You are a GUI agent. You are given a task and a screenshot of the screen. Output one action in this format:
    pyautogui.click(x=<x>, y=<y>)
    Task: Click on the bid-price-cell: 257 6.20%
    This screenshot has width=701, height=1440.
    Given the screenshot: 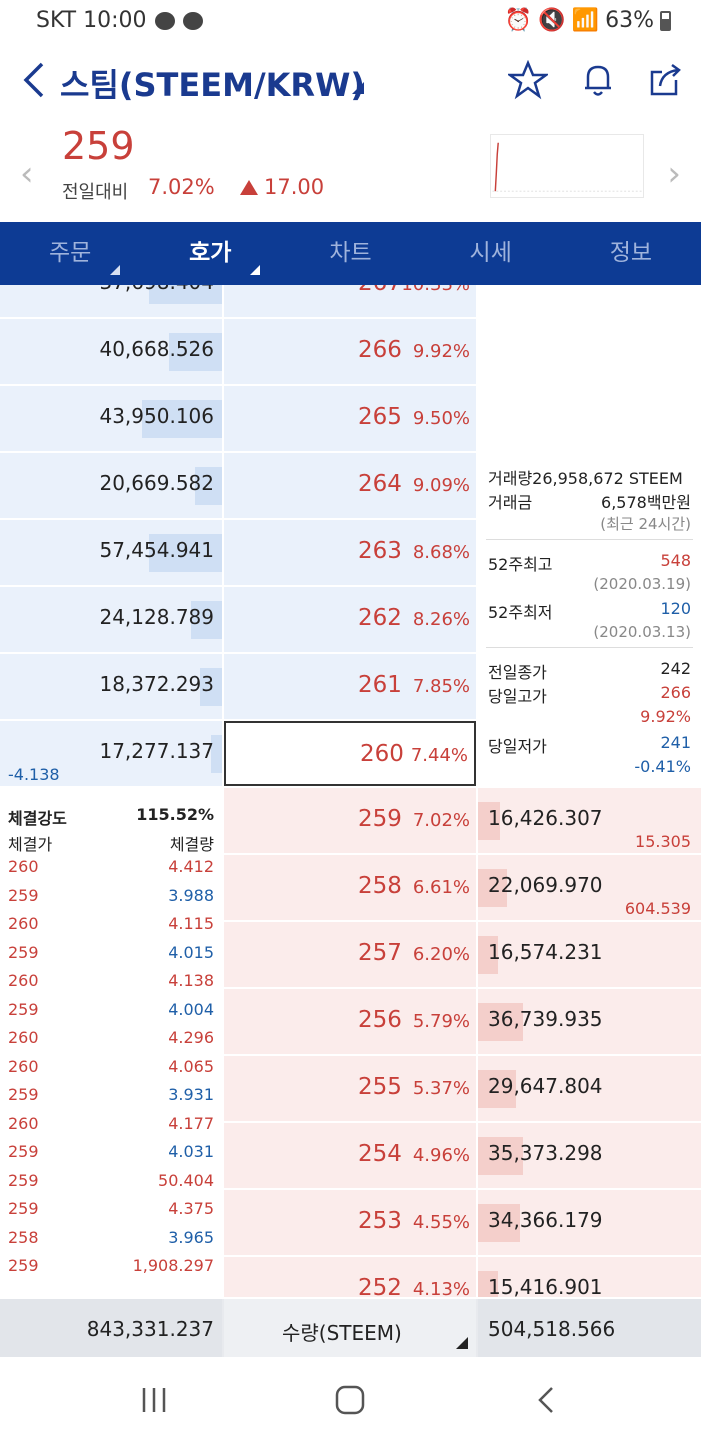 What is the action you would take?
    pyautogui.click(x=350, y=954)
    